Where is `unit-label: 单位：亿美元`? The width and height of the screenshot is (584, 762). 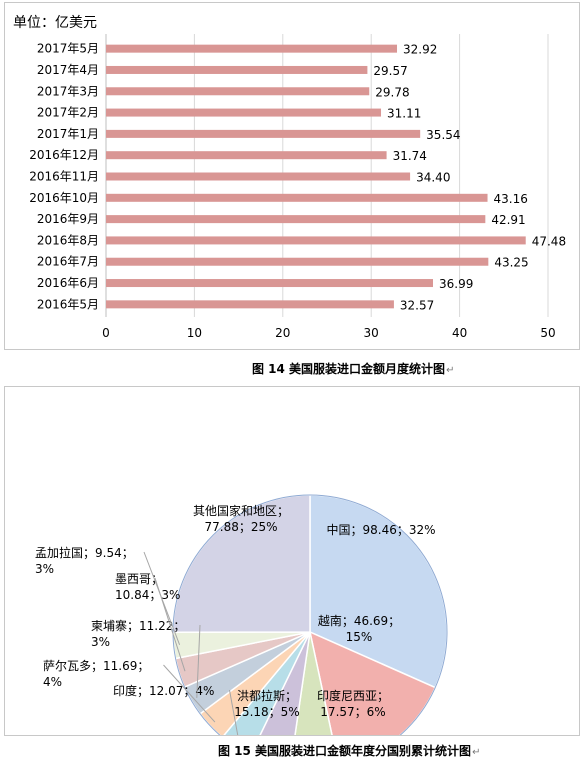 unit-label: 单位：亿美元 is located at coordinates (55, 23).